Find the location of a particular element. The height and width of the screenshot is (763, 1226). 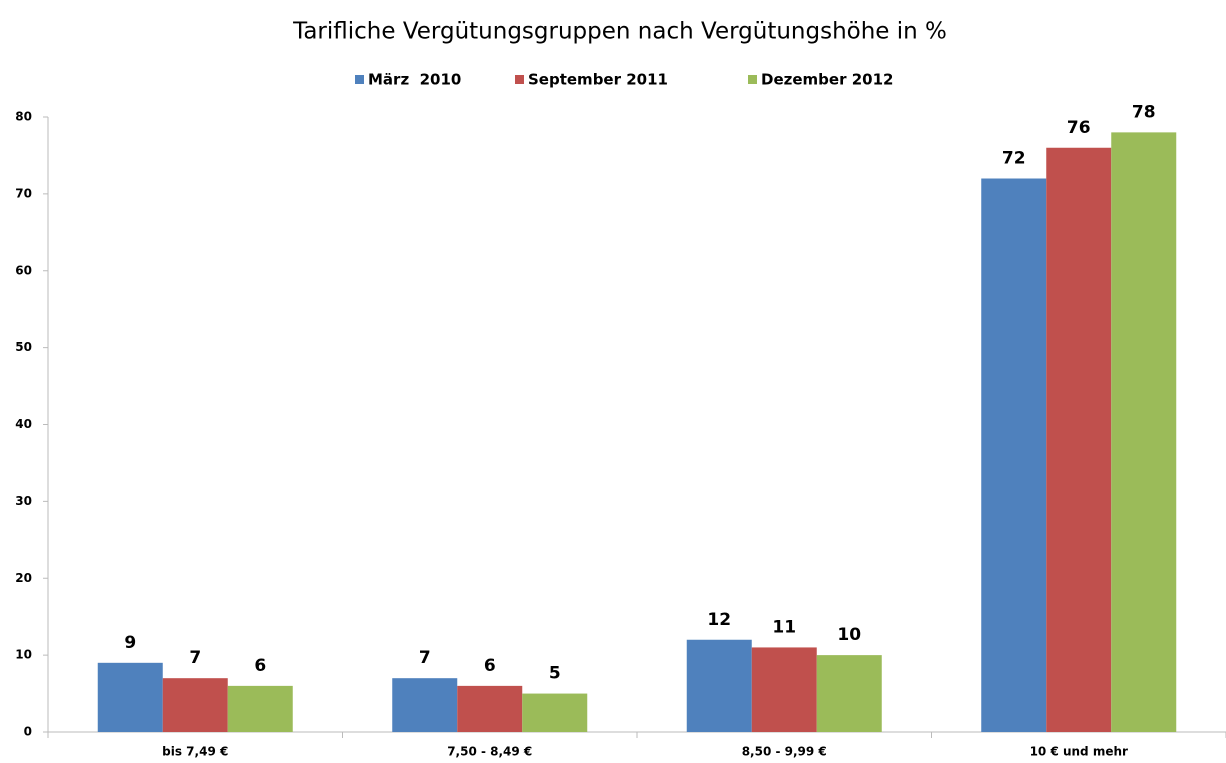

y-tick-label: 60 is located at coordinates (23, 270).